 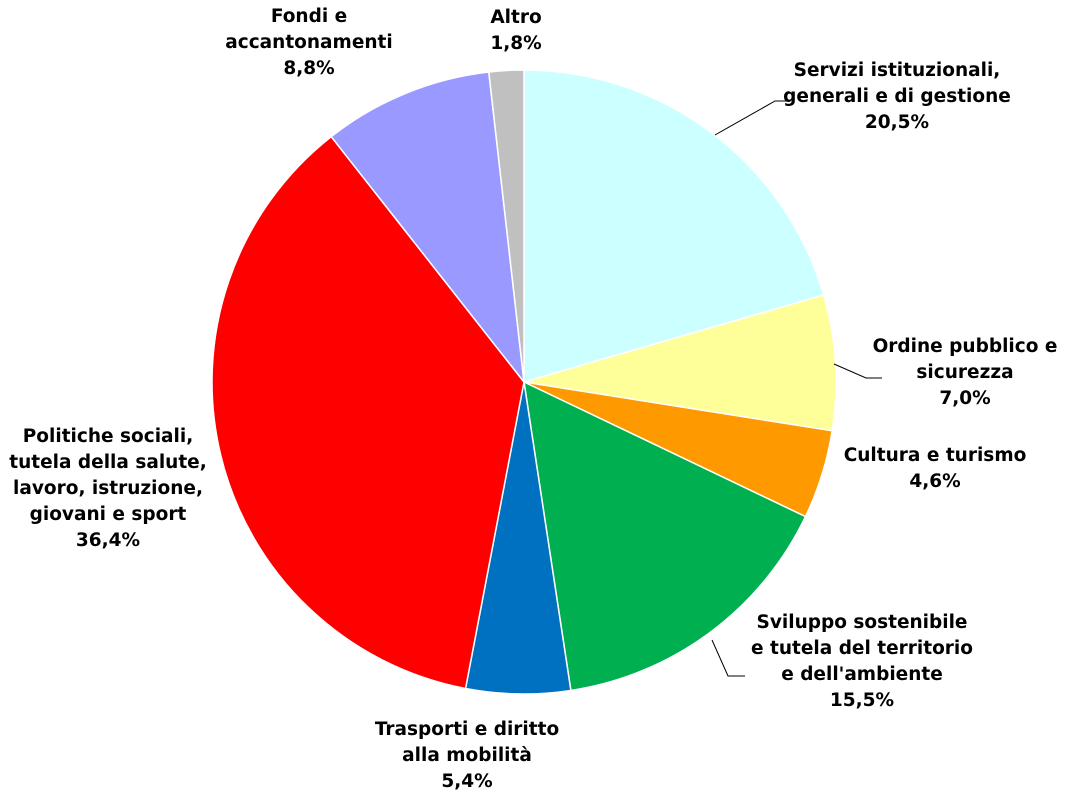 I want to click on slice-label-line: generali e di gestione, so click(x=897, y=96).